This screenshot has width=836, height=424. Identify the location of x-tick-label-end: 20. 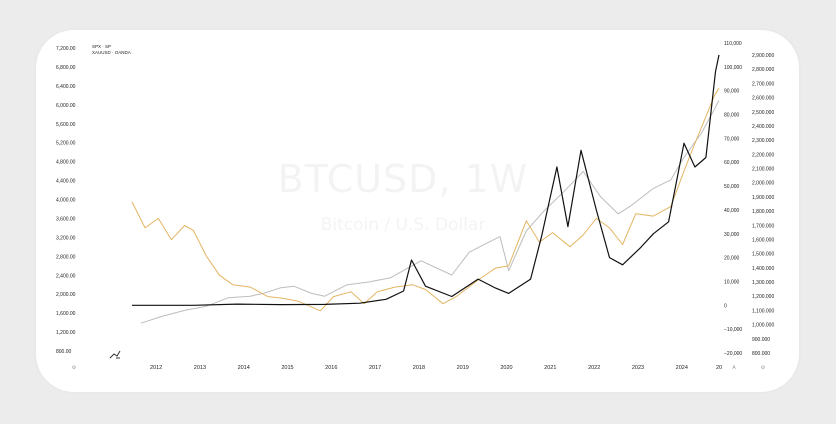
(719, 368).